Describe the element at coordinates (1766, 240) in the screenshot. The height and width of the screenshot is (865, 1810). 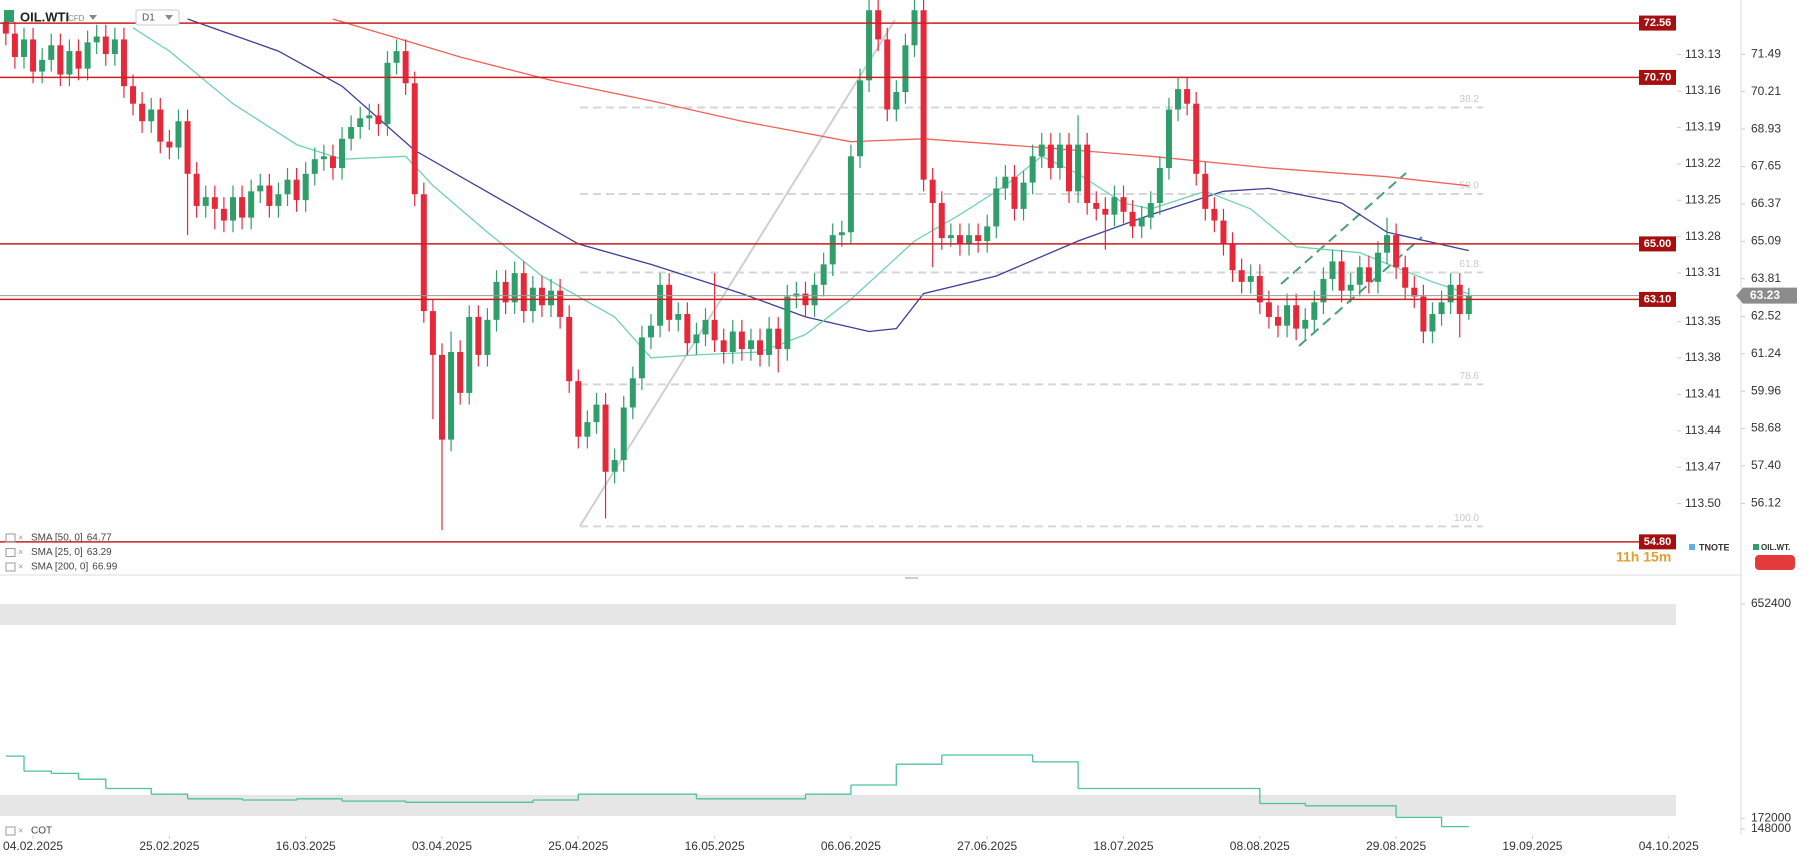
I see `y-tick-label: 65.09` at that location.